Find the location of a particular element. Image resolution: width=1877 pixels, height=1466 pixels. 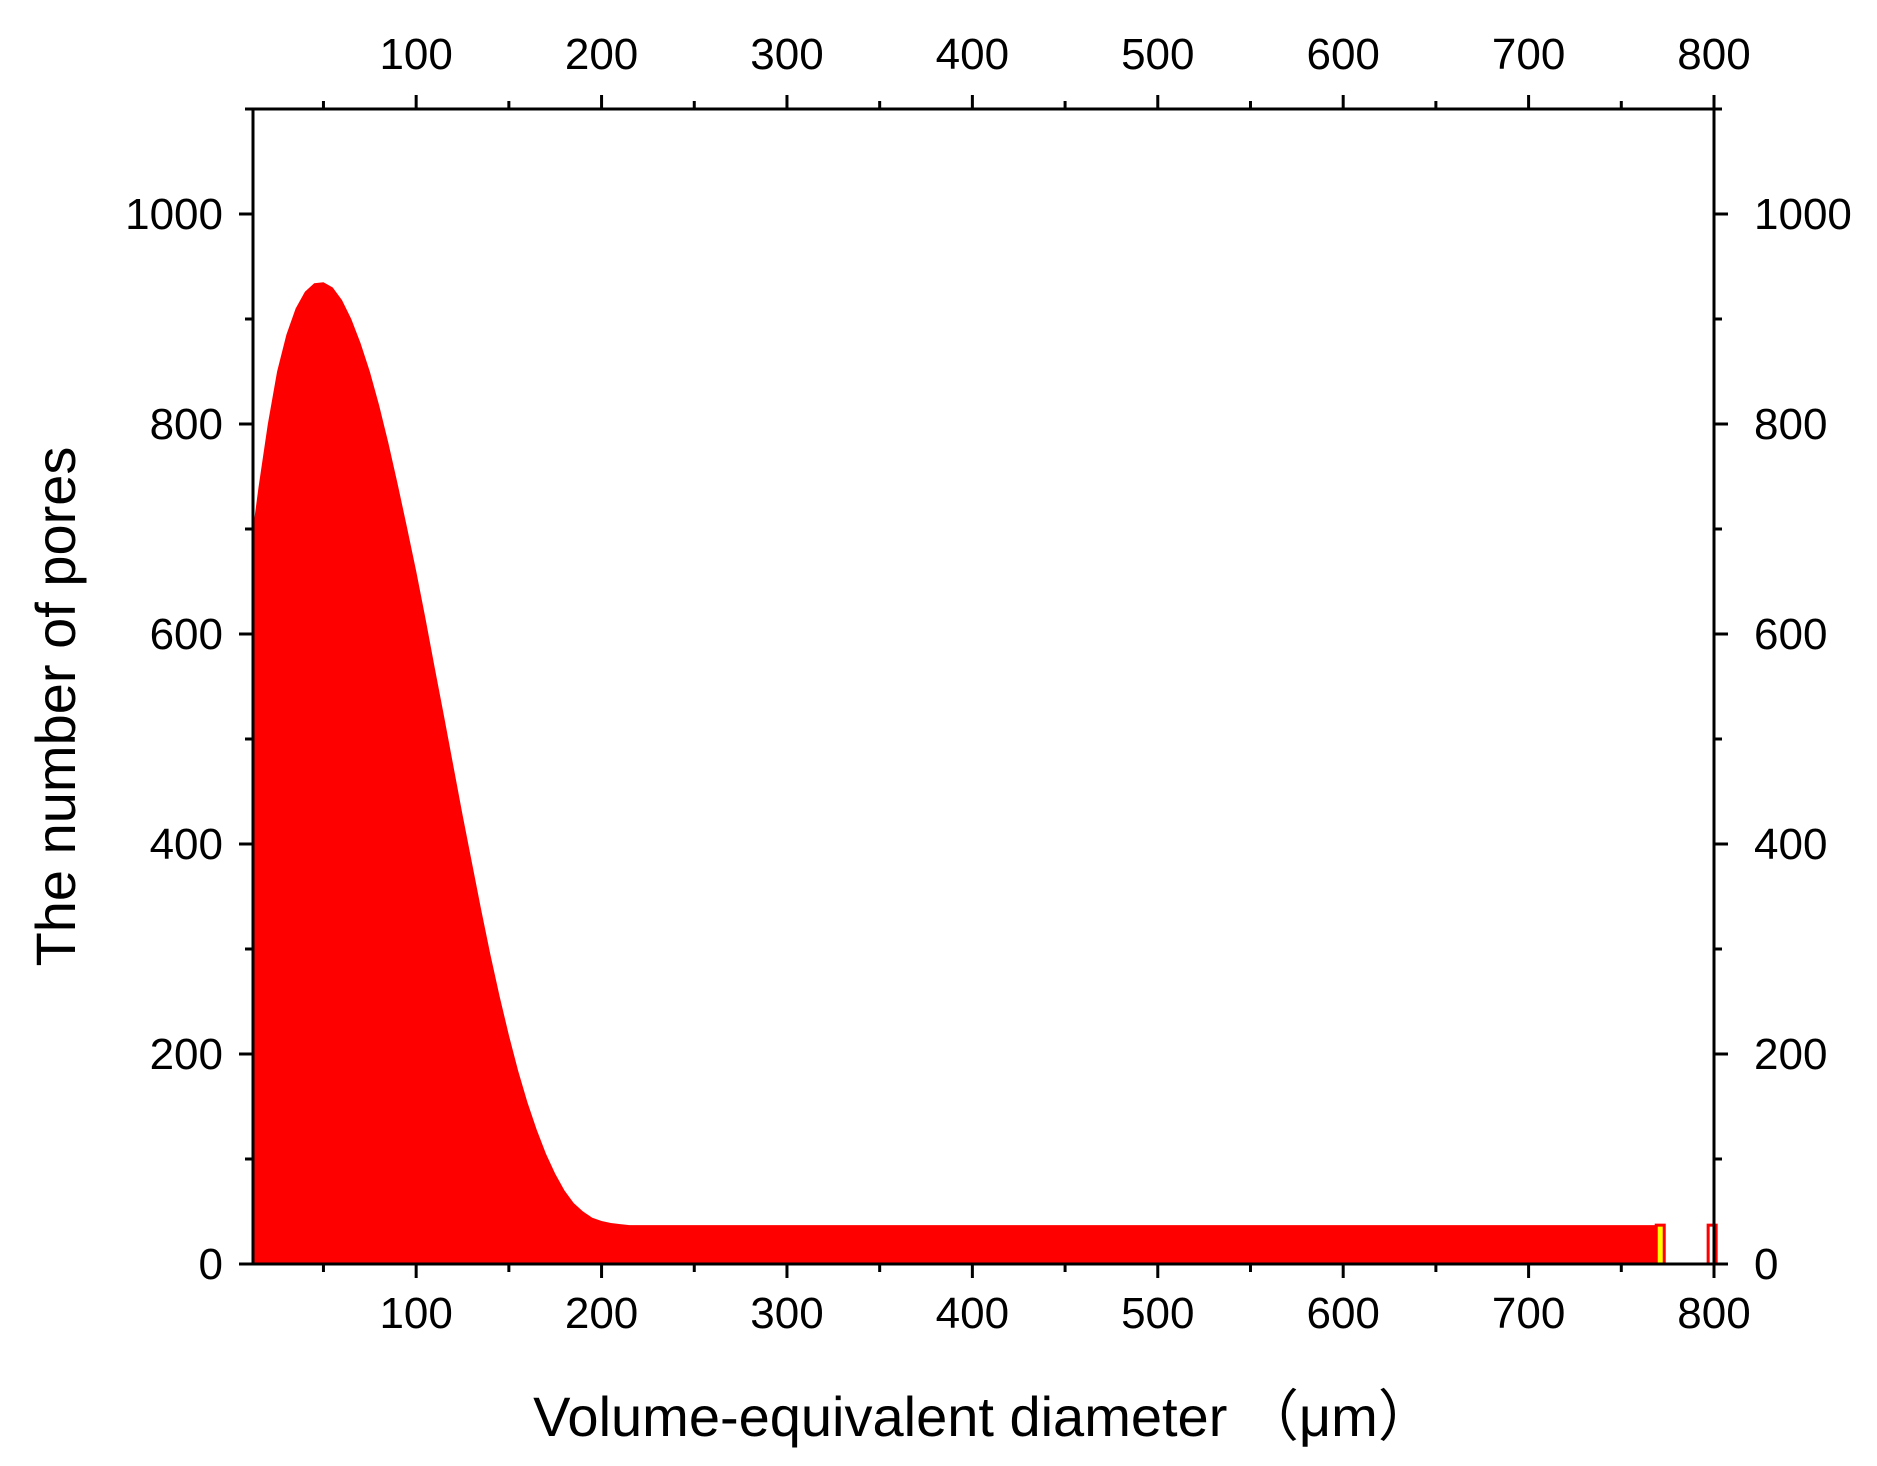

y-axis-title: The number of pores is located at coordinates (55, 707).